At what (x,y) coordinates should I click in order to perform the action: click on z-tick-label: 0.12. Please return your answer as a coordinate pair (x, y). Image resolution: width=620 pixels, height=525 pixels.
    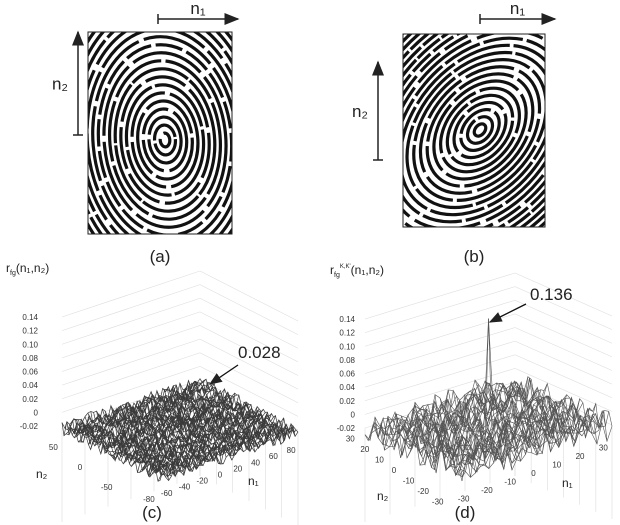
    Looking at the image, I should click on (30, 331).